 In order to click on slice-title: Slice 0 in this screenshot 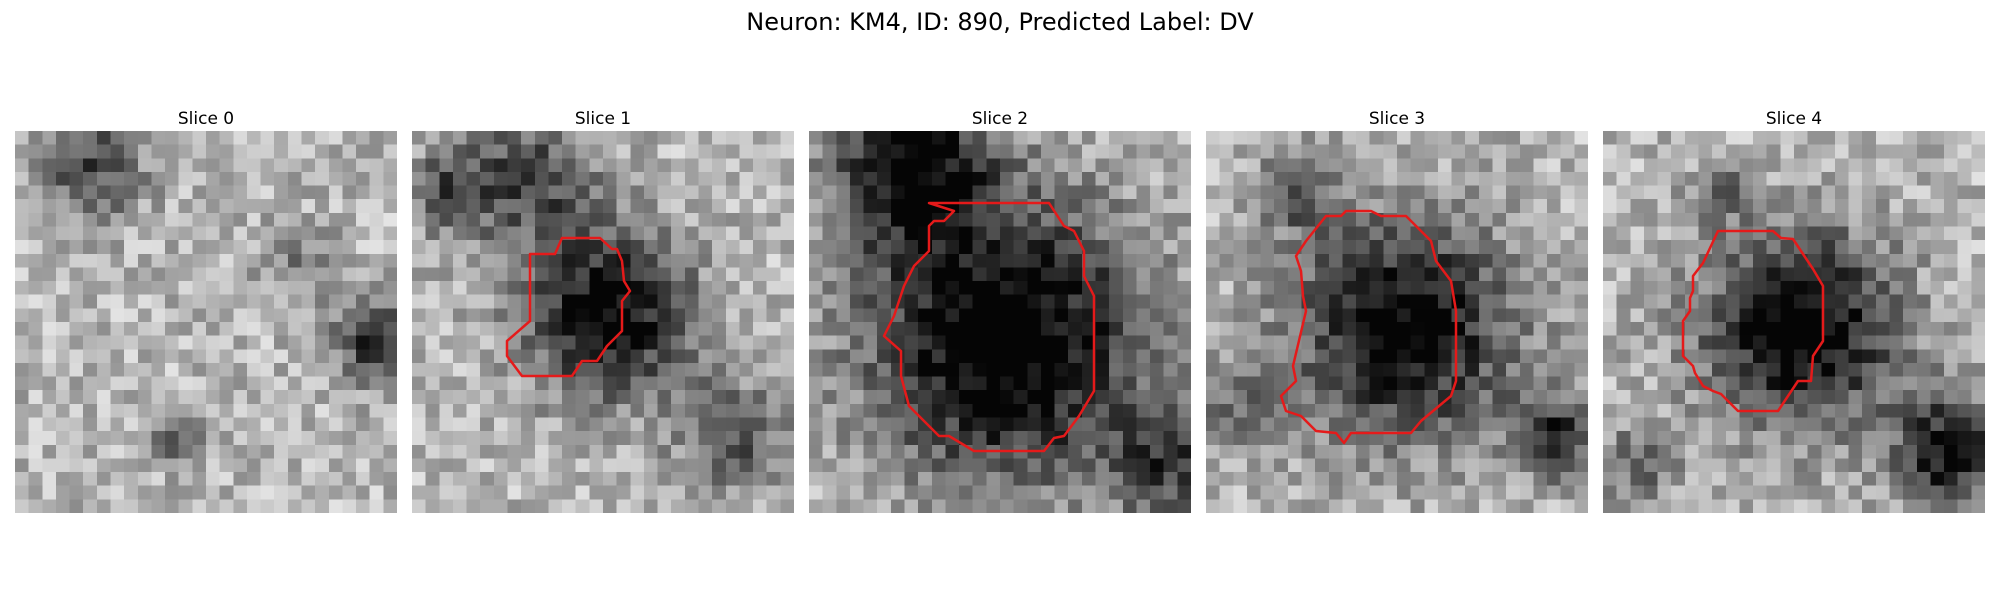, I will do `click(206, 119)`.